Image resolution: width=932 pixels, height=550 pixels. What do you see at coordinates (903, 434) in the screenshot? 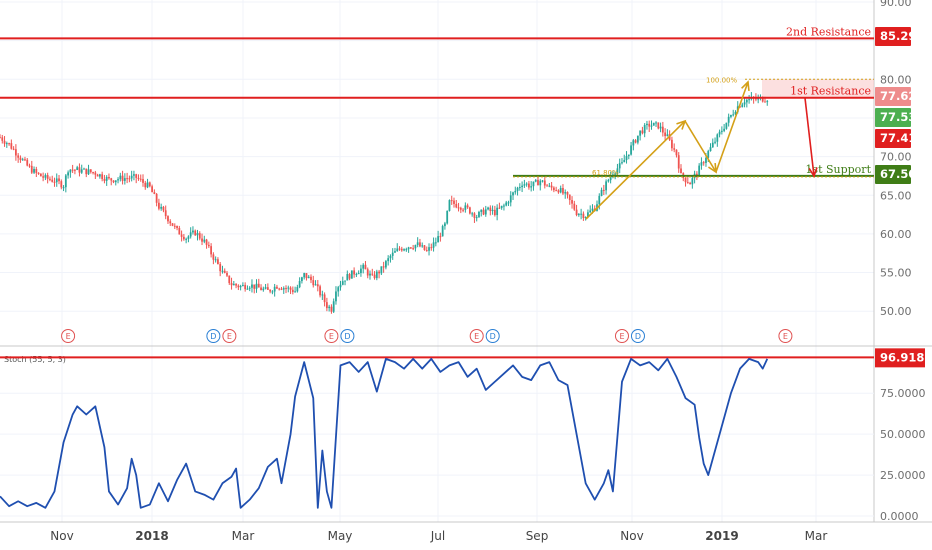
I see `stoch-tick-label: 50.0000` at bounding box center [903, 434].